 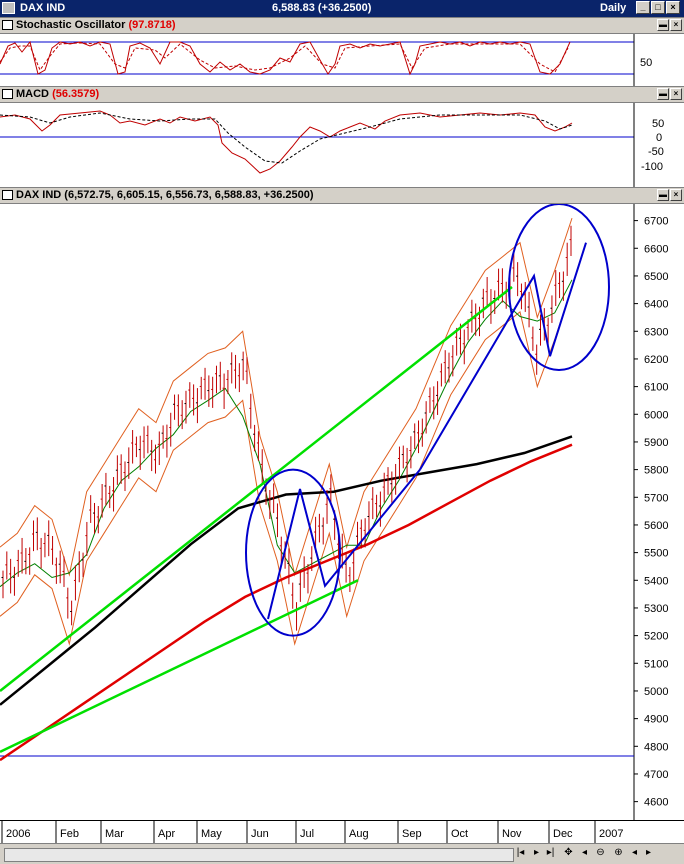 I want to click on scrollbar: |◂ ▸ ▸| ✥ ◂ ⊖ ⊕ ◂ ▸, so click(x=342, y=853).